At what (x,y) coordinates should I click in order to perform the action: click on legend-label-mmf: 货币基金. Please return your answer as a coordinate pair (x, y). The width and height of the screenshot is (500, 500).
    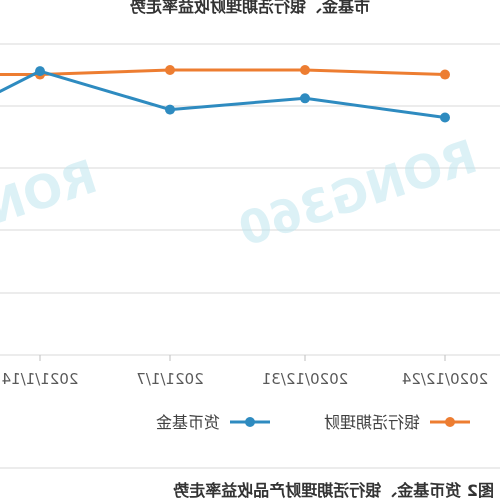
    Looking at the image, I should click on (188, 422).